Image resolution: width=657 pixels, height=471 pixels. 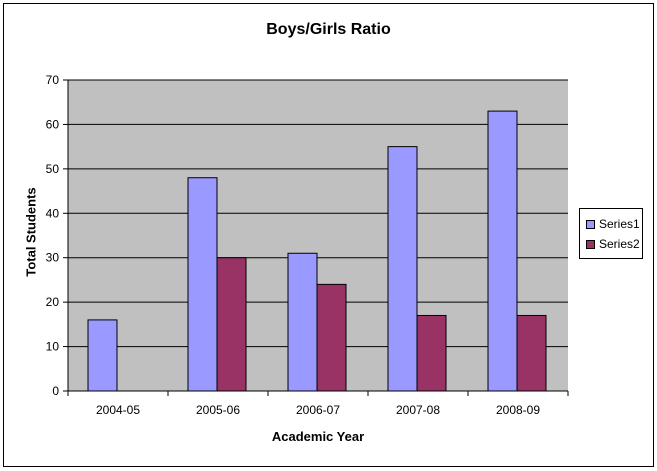 I want to click on legend-item-series1: Series1, so click(x=613, y=224).